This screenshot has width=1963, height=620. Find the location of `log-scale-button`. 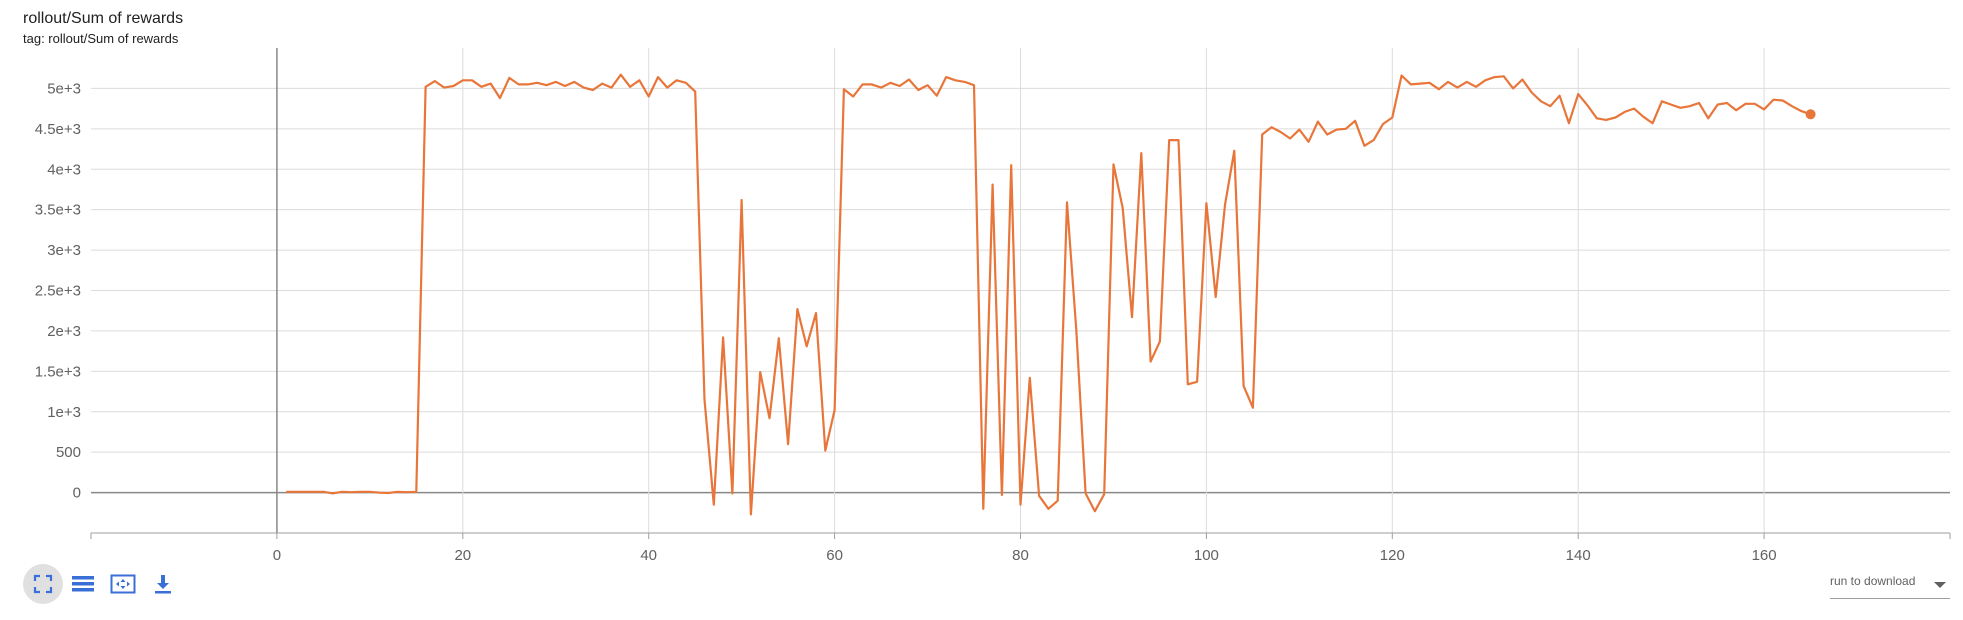

log-scale-button is located at coordinates (83, 584).